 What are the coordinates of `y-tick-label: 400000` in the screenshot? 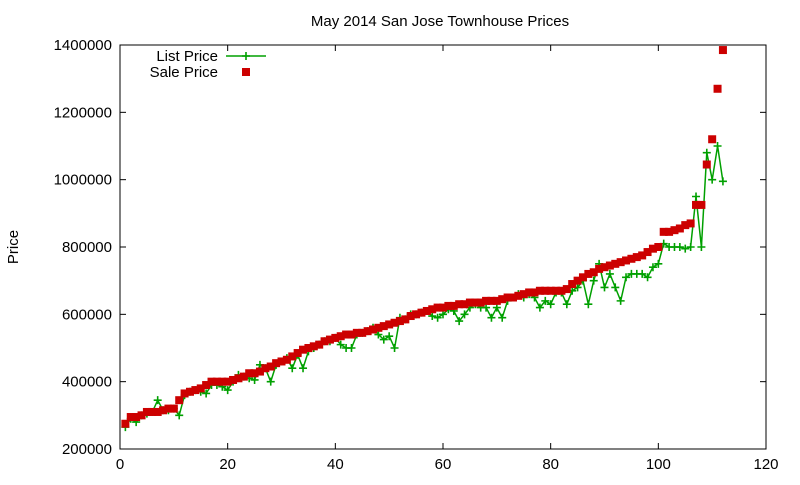 It's located at (87, 382).